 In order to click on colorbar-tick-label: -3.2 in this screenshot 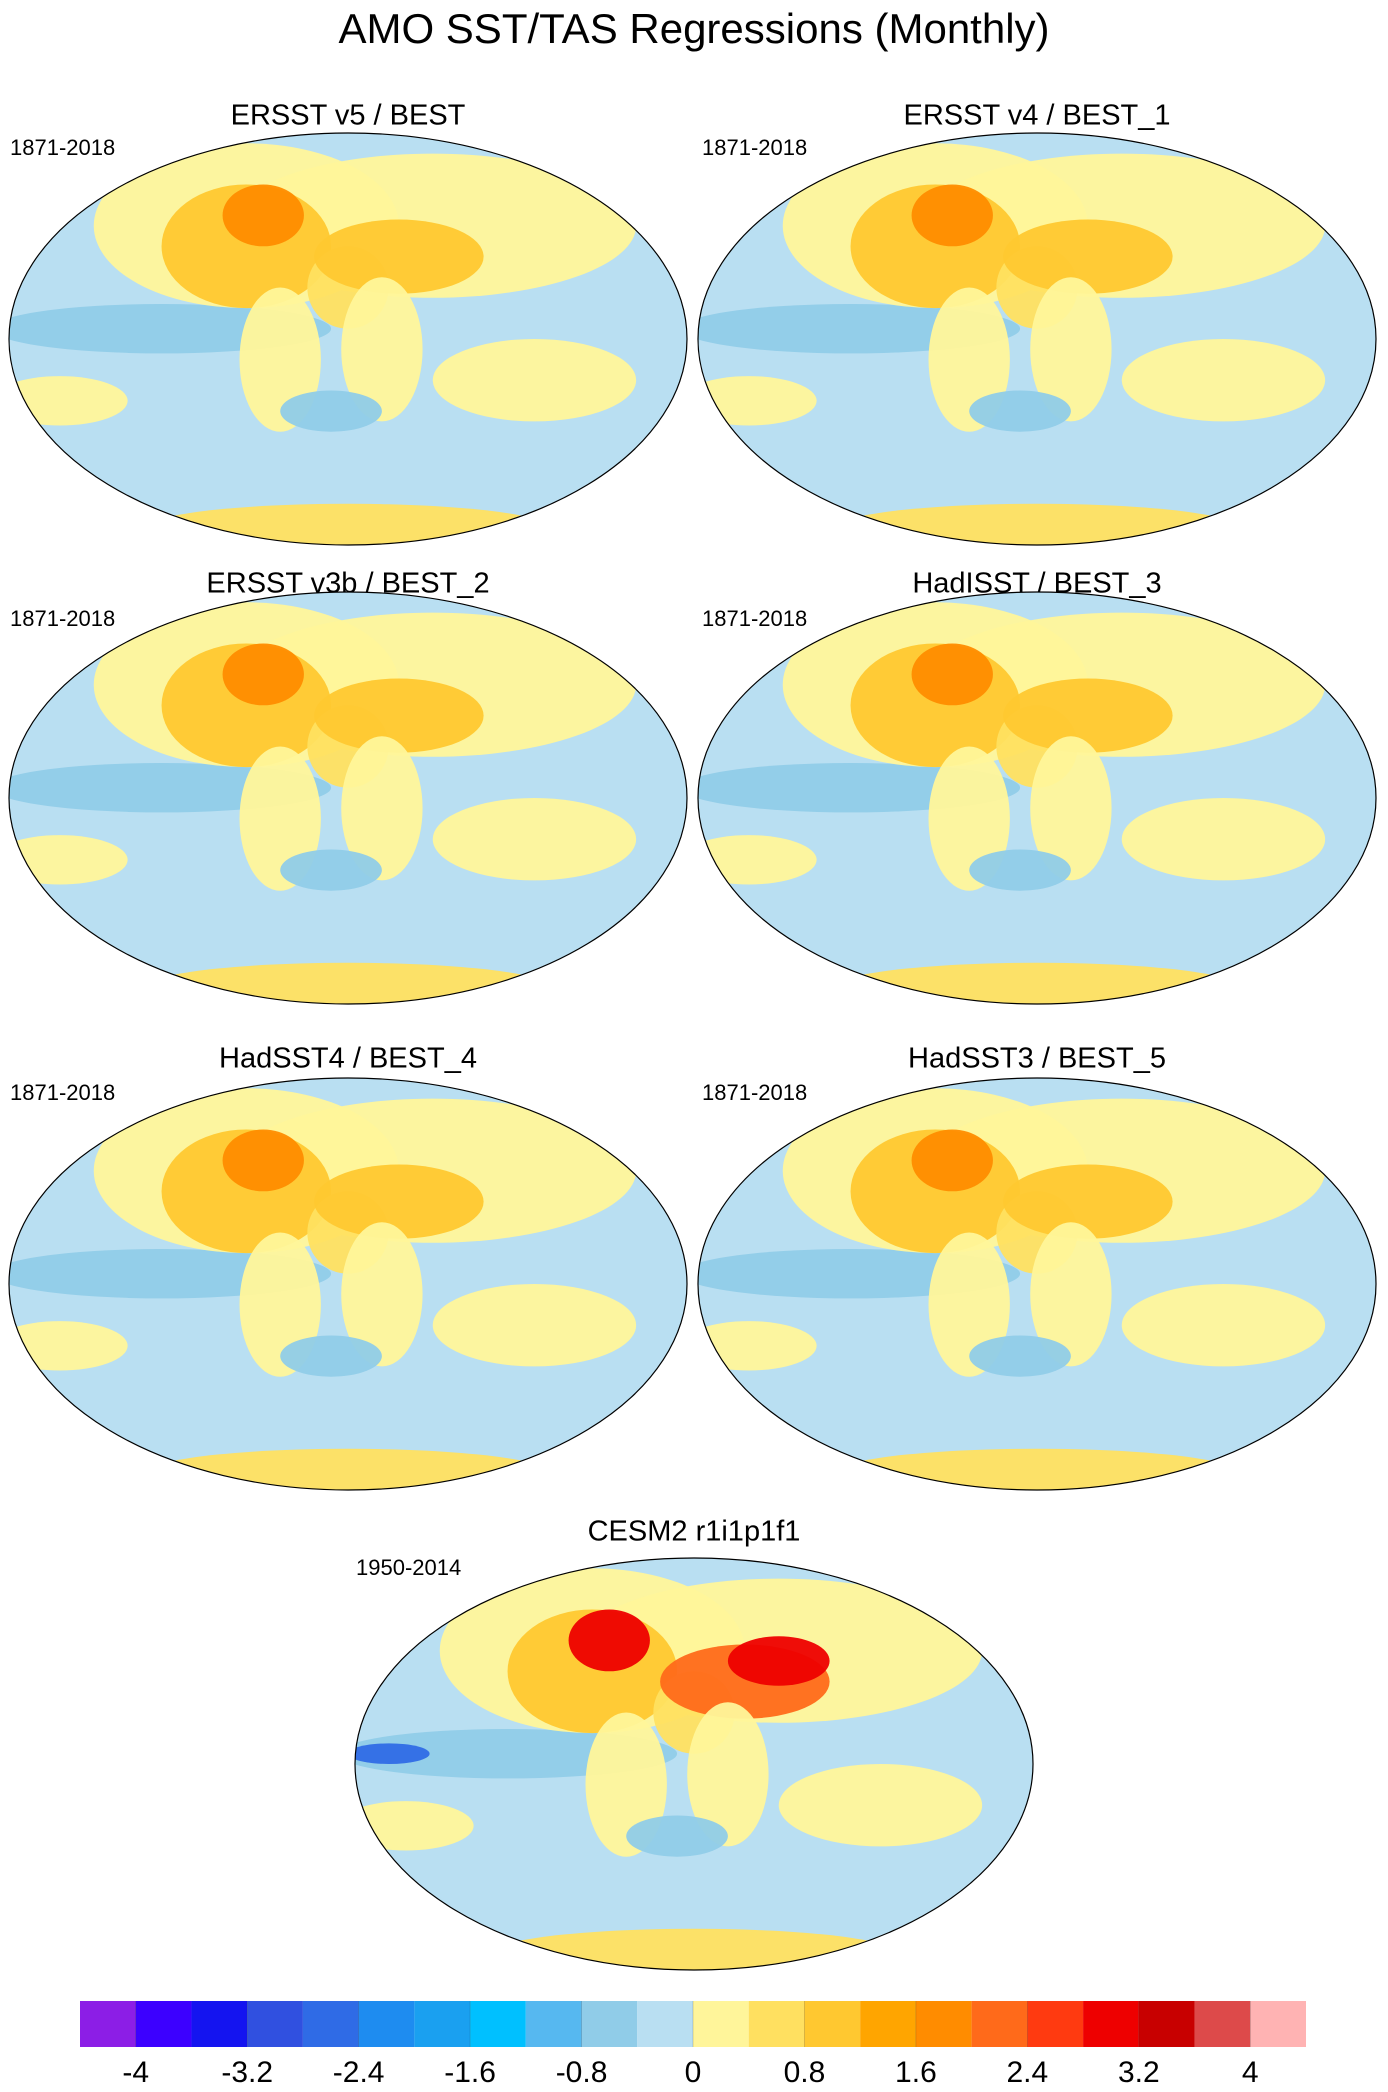, I will do `click(247, 2071)`.